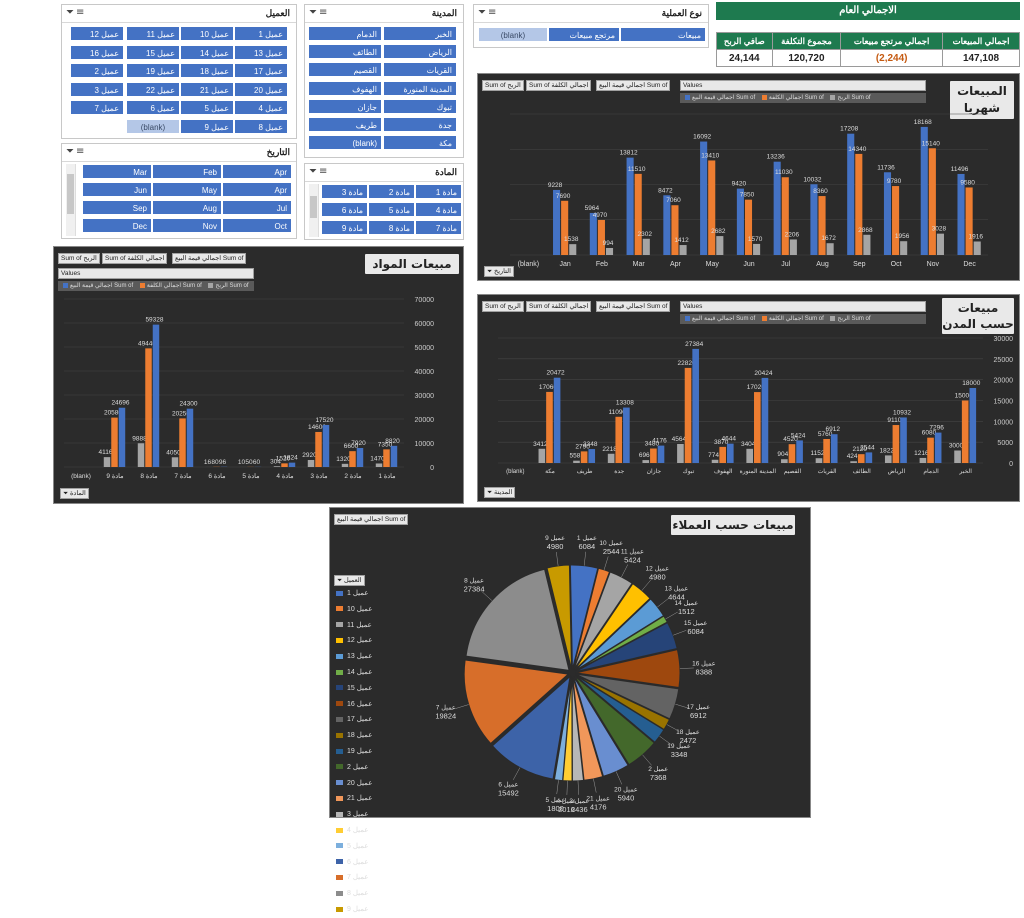 The image size is (1024, 918). What do you see at coordinates (366, 863) in the screenshot?
I see `legend-item: عميل 6` at bounding box center [366, 863].